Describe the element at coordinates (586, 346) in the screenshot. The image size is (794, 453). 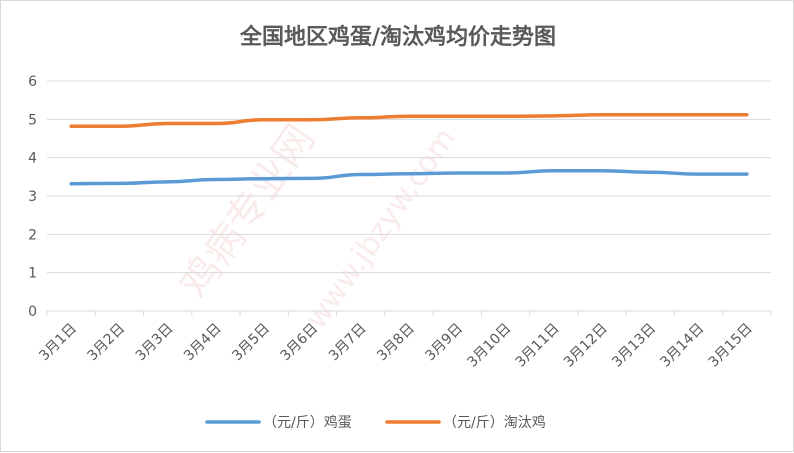
I see `x-tick-label: 3月12日` at that location.